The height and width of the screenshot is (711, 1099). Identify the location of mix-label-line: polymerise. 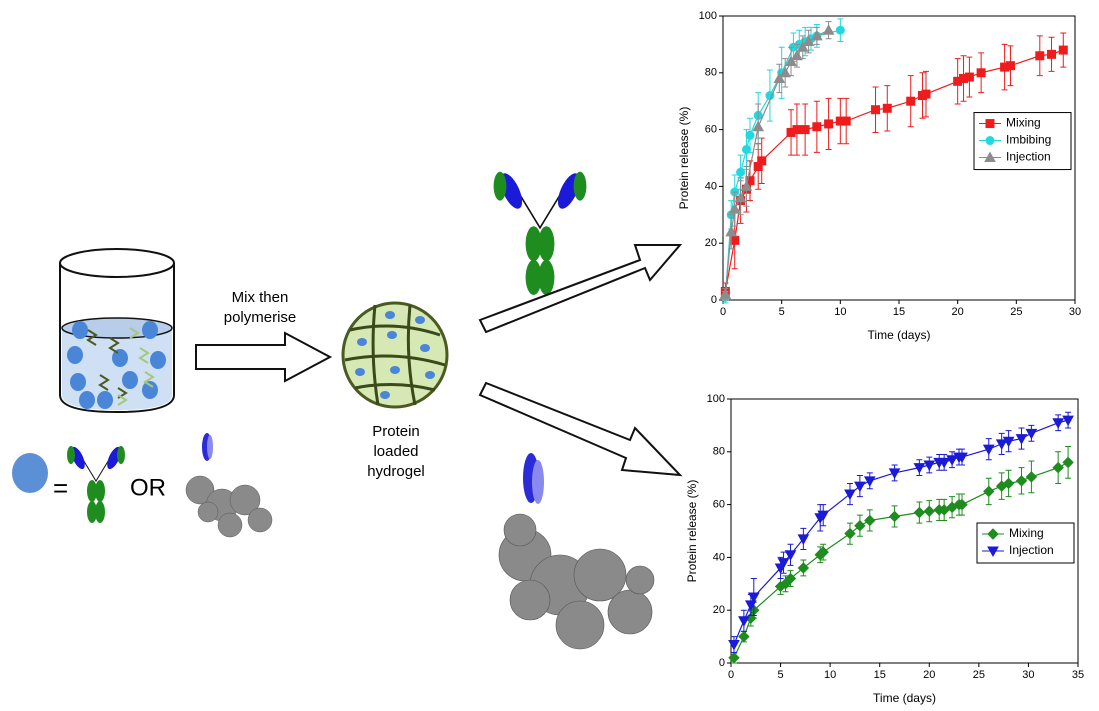
(260, 317).